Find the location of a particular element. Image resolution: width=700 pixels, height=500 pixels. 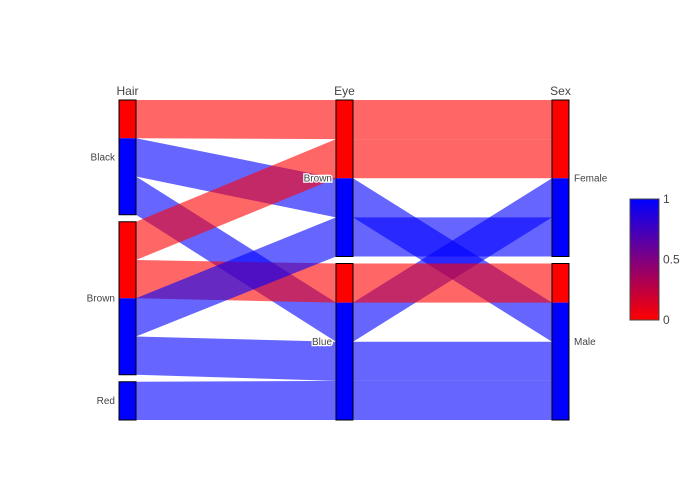

category-label-sex-male: Male is located at coordinates (585, 342).